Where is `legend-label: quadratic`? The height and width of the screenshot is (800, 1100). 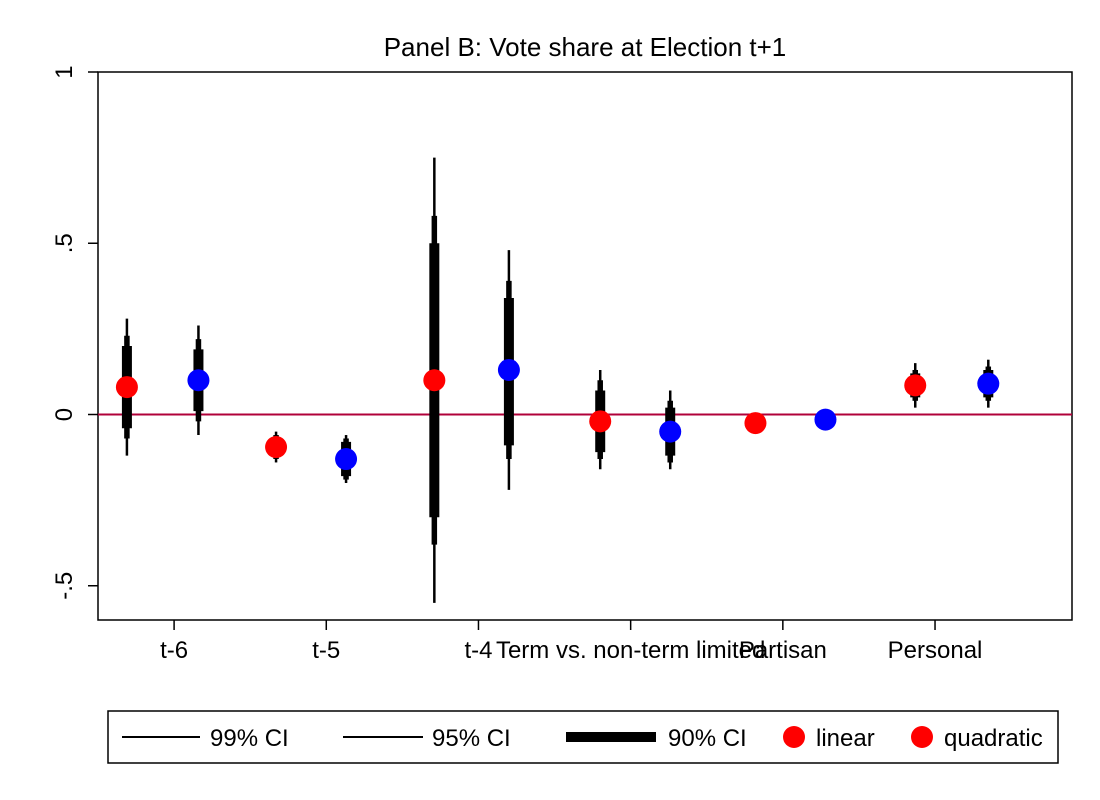
legend-label: quadratic is located at coordinates (993, 738).